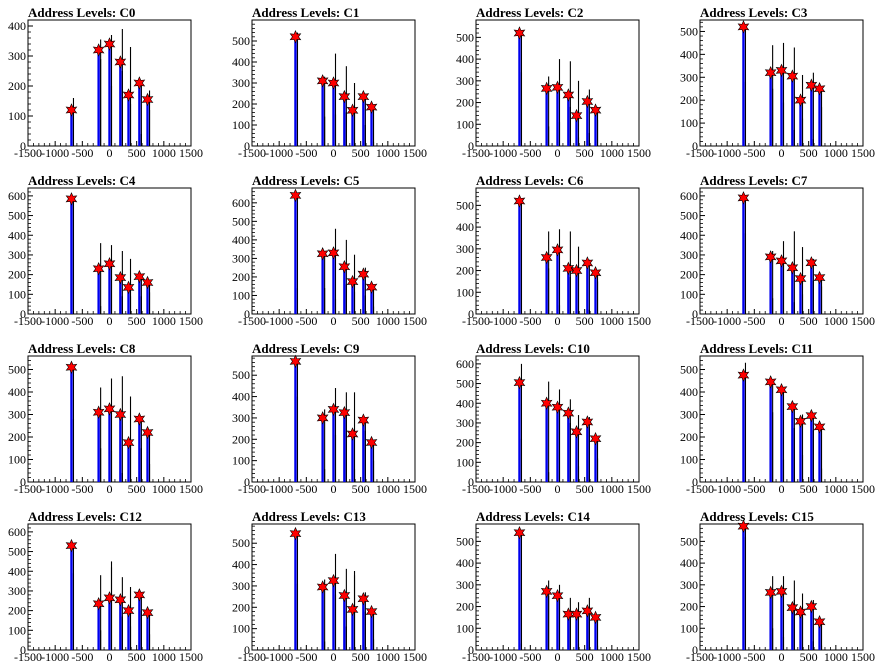 This screenshot has height=672, width=896. I want to click on chart-title: Address Levels: C5, so click(306, 180).